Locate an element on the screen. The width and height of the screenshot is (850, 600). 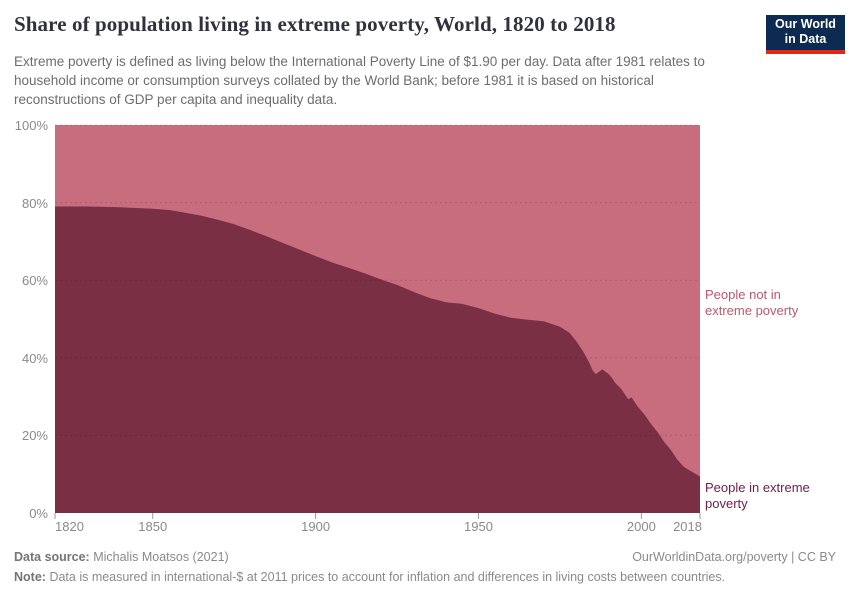
data-source-label: Data source: is located at coordinates (52, 557).